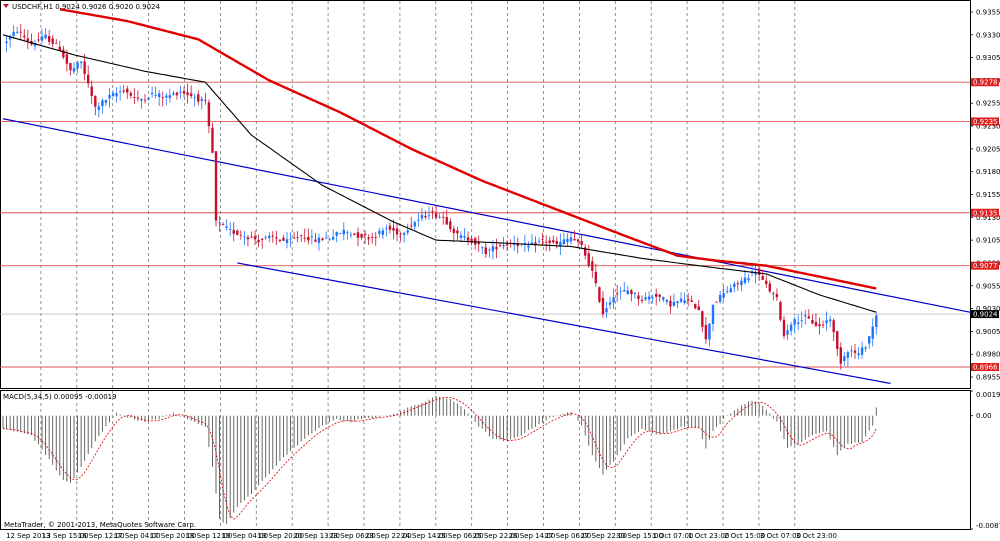  I want to click on price-tick-label: 0.9030, so click(988, 309).